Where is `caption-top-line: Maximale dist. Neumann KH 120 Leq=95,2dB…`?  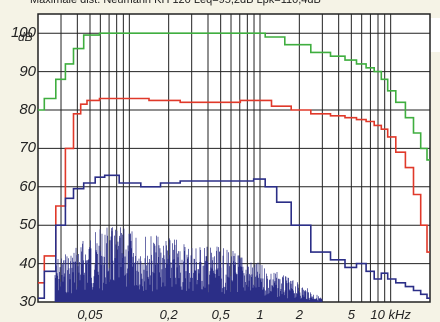
caption-top-line: Maximale dist. Neumann KH 120 Leq=95,2dB… is located at coordinates (175, 3).